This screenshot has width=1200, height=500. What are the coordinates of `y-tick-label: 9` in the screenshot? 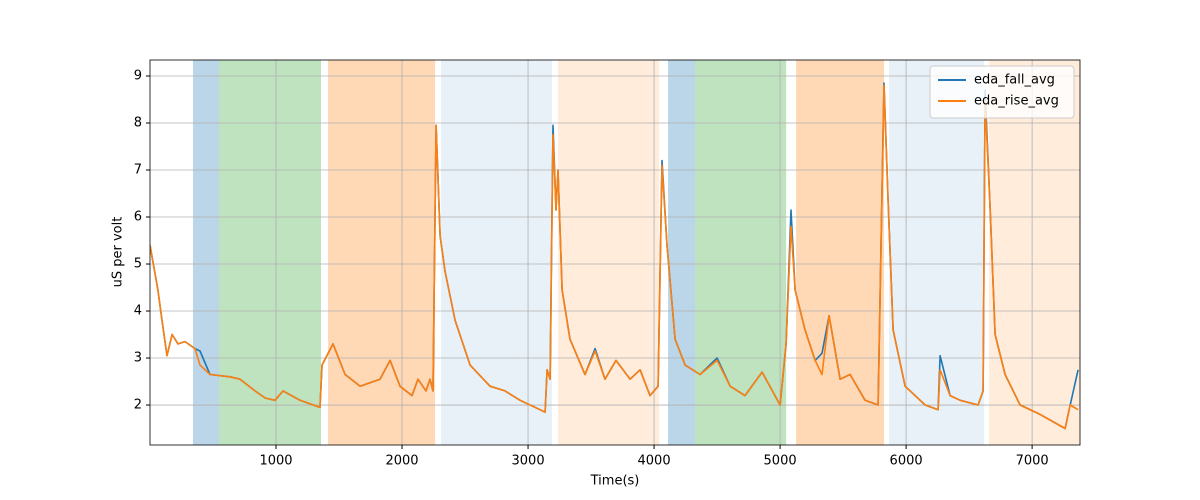 It's located at (138, 75).